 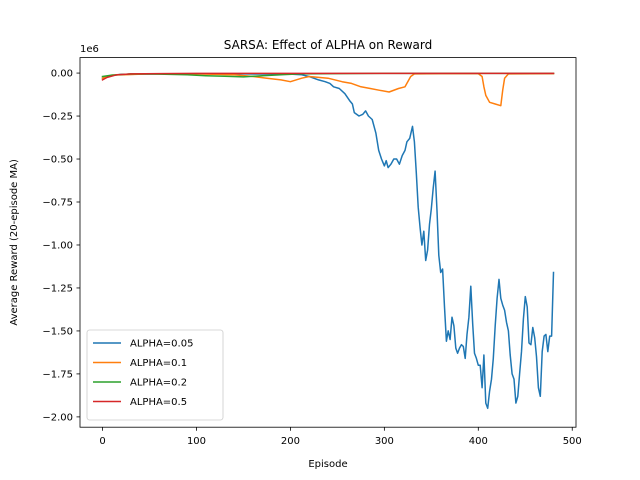 What do you see at coordinates (57, 246) in the screenshot?
I see `y-tick-label: −1.00` at bounding box center [57, 246].